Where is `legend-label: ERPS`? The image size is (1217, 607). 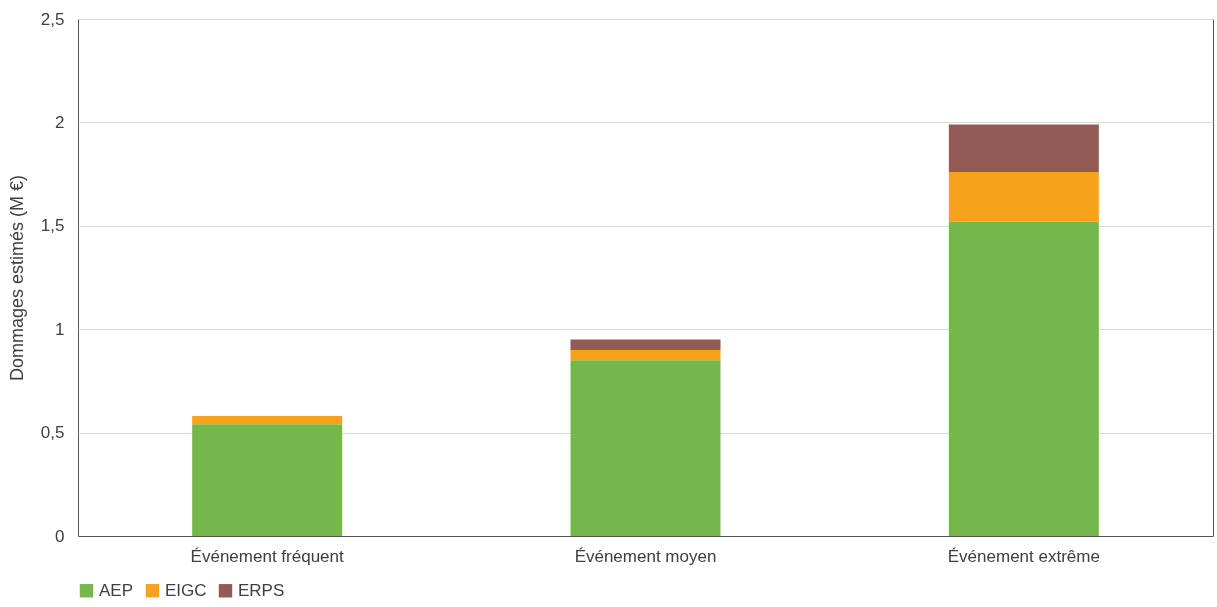 legend-label: ERPS is located at coordinates (261, 590).